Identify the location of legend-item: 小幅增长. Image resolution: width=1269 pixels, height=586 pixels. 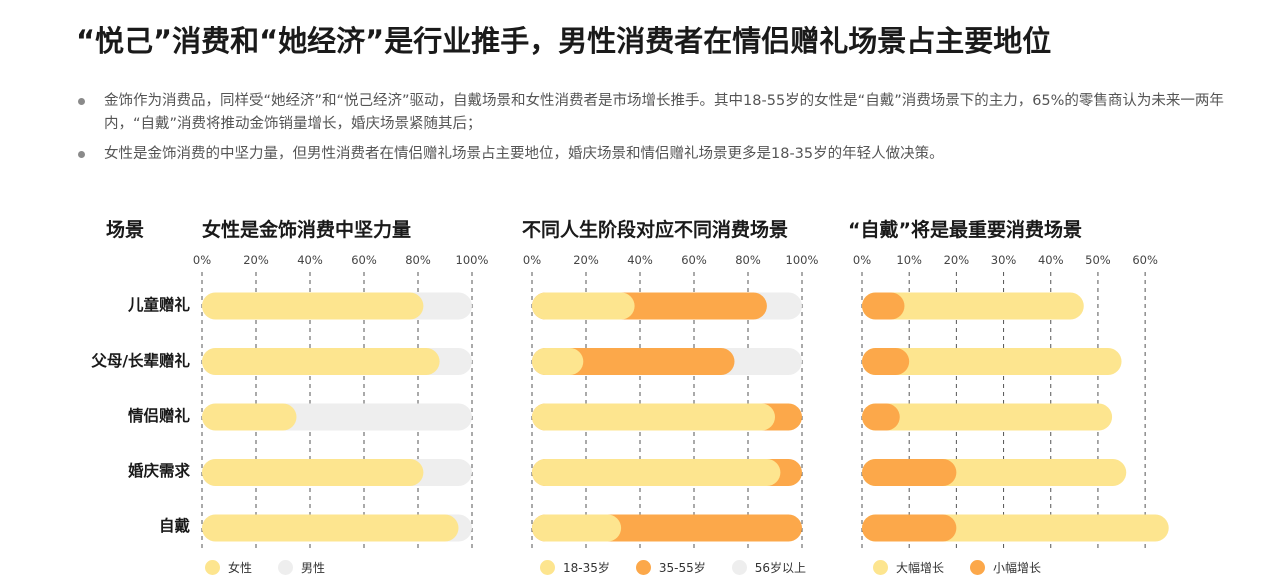
(1005, 567).